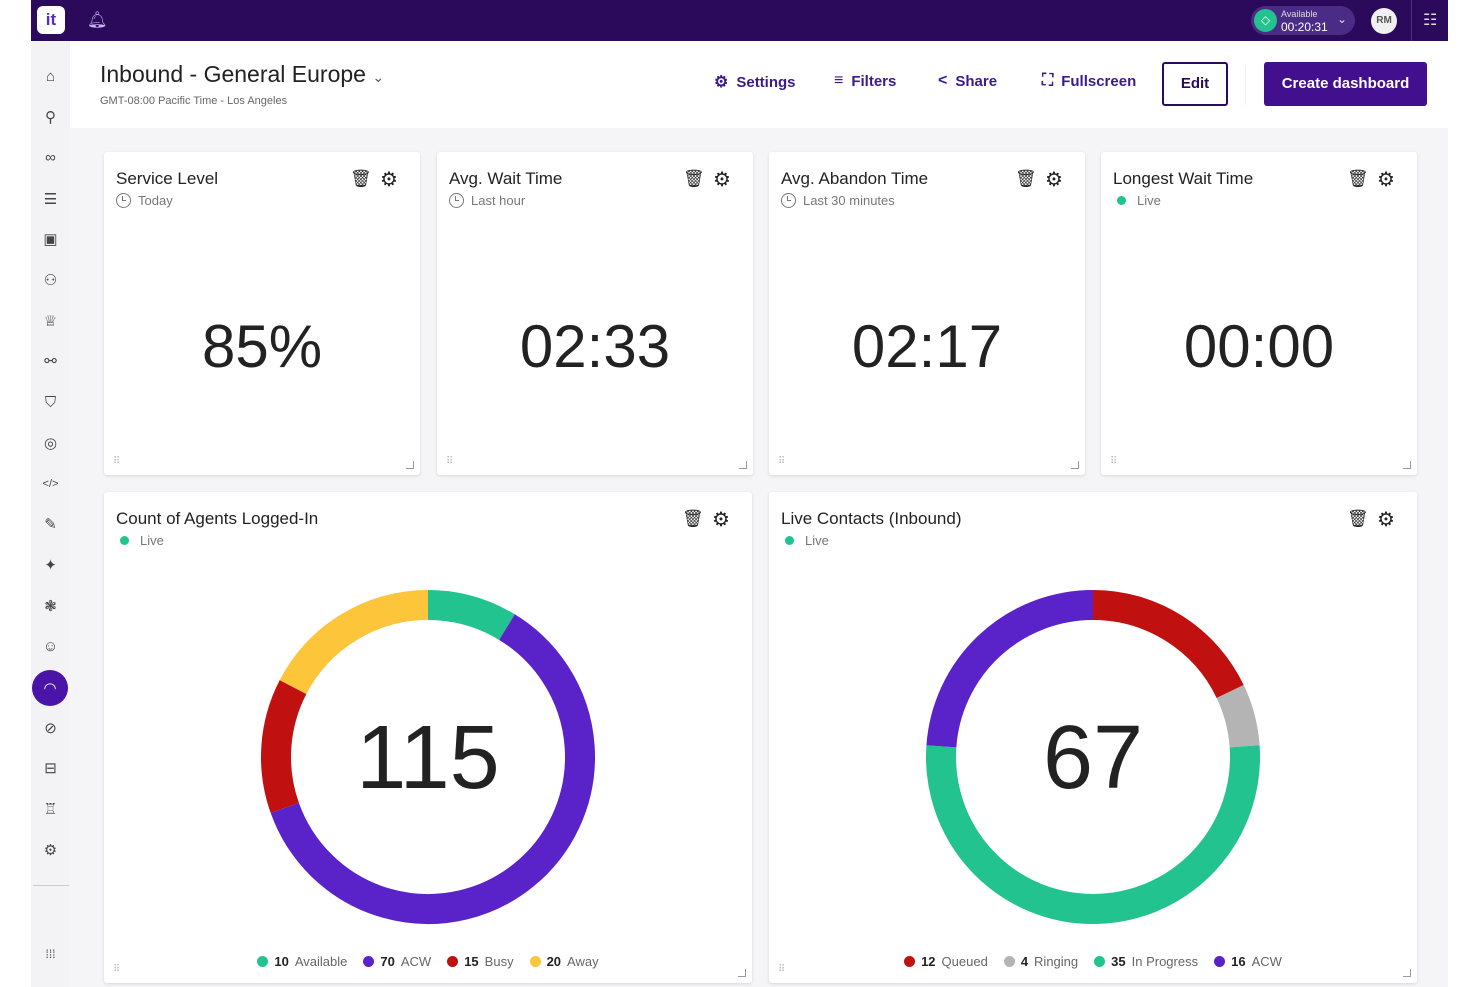  Describe the element at coordinates (487, 200) in the screenshot. I see `card-subtitle: Last hour` at that location.